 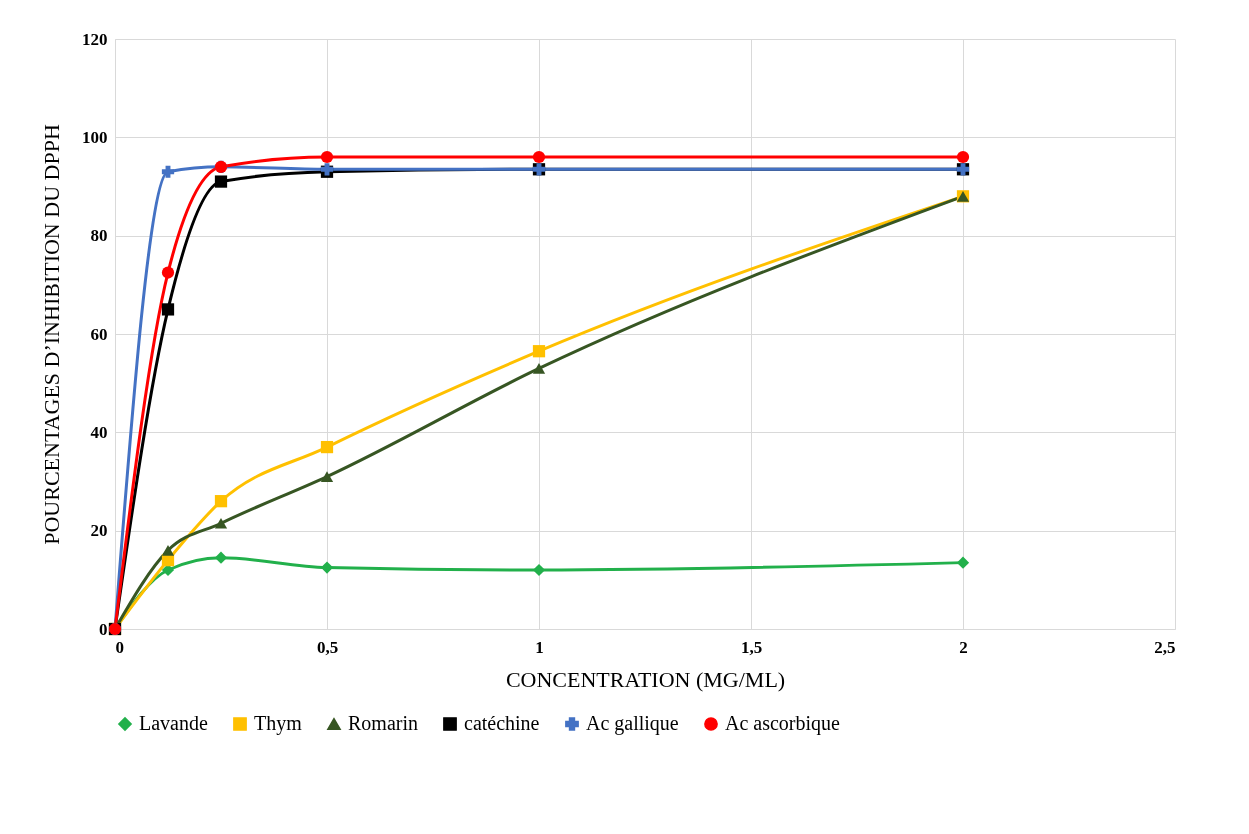 What do you see at coordinates (539, 647) in the screenshot?
I see `x-tick-label: 1` at bounding box center [539, 647].